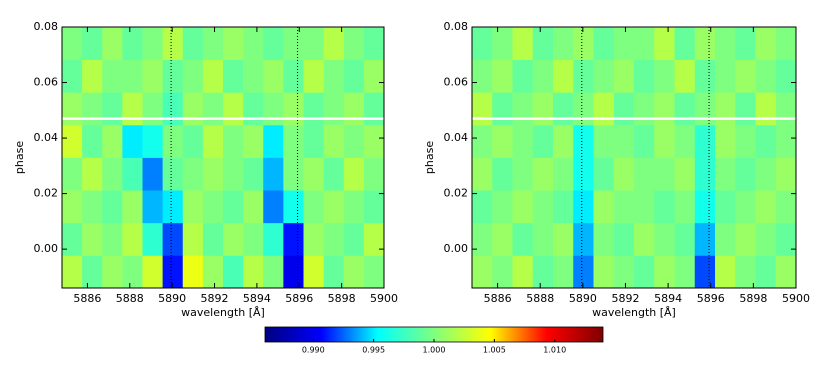 The width and height of the screenshot is (830, 365). Describe the element at coordinates (215, 298) in the screenshot. I see `x-tick-label: 5892` at that location.